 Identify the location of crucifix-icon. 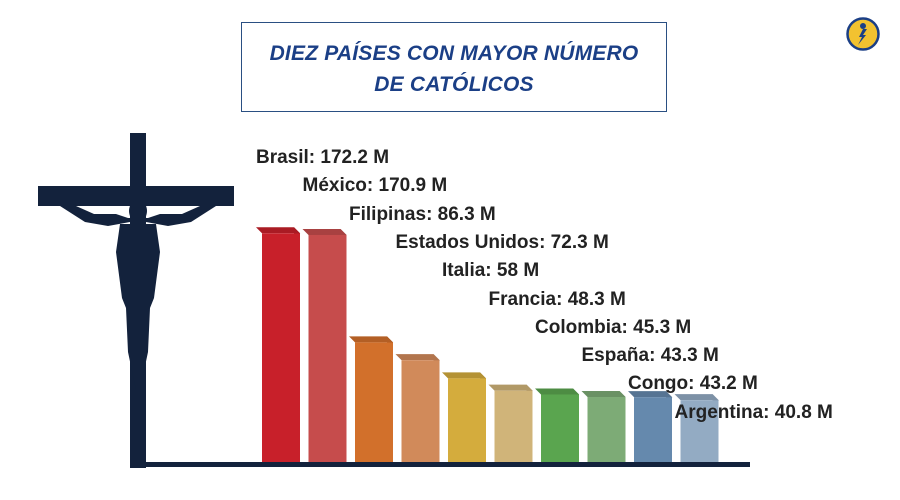
(136, 300).